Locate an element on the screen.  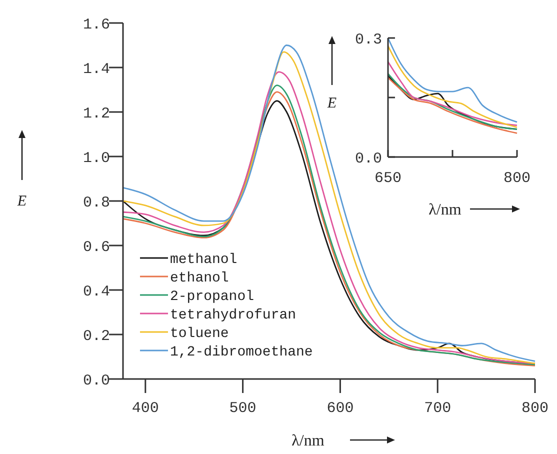
x-tick-label: 600 is located at coordinates (340, 408).